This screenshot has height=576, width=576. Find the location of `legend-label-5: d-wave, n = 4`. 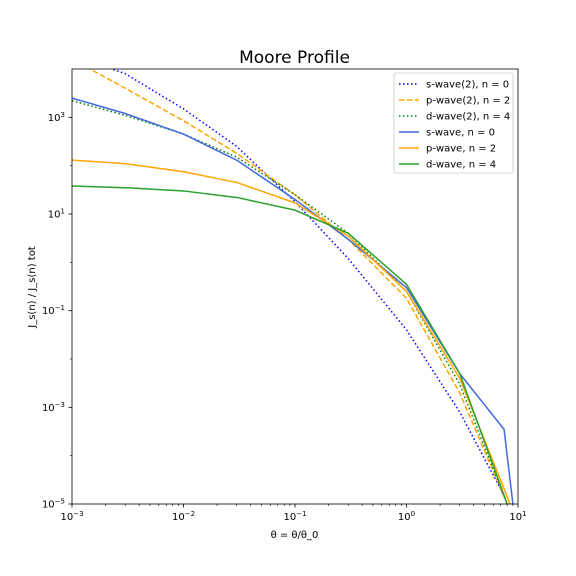

legend-label-5: d-wave, n = 4 is located at coordinates (461, 165).